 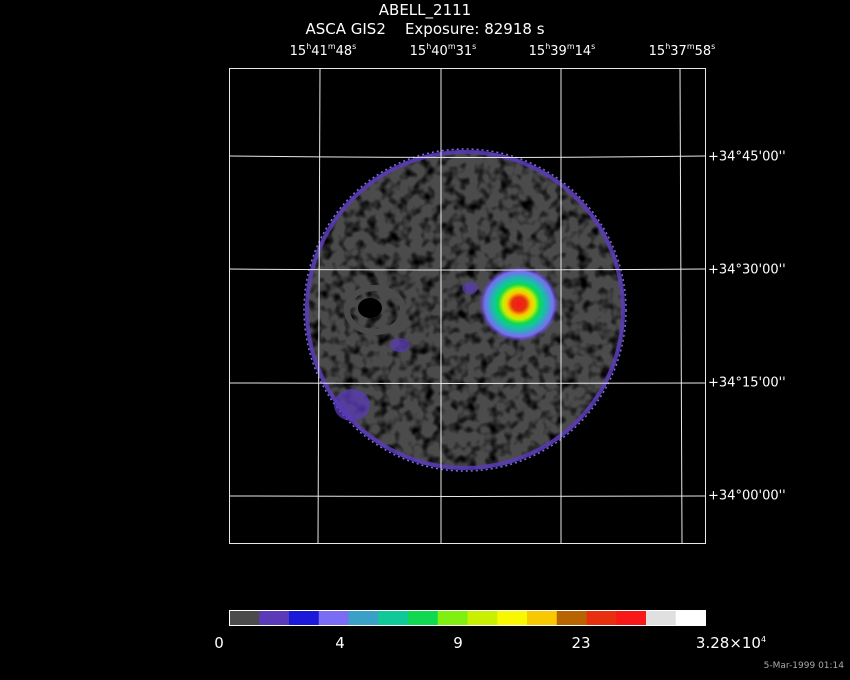 I want to click on dec-tick-label: +34°30'00'', so click(x=747, y=270).